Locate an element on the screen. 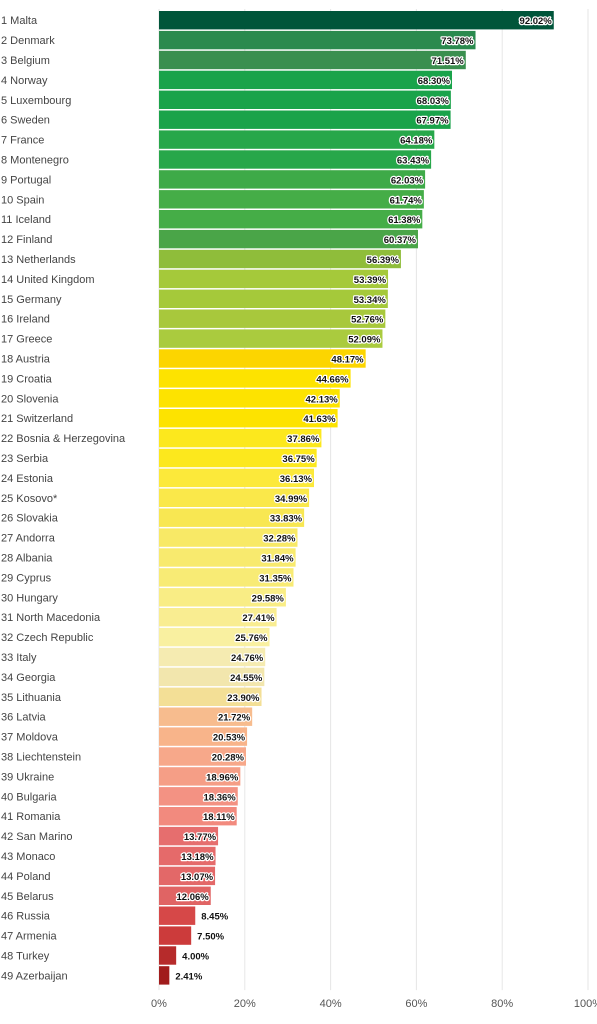  value-label: 20.53% is located at coordinates (229, 738).